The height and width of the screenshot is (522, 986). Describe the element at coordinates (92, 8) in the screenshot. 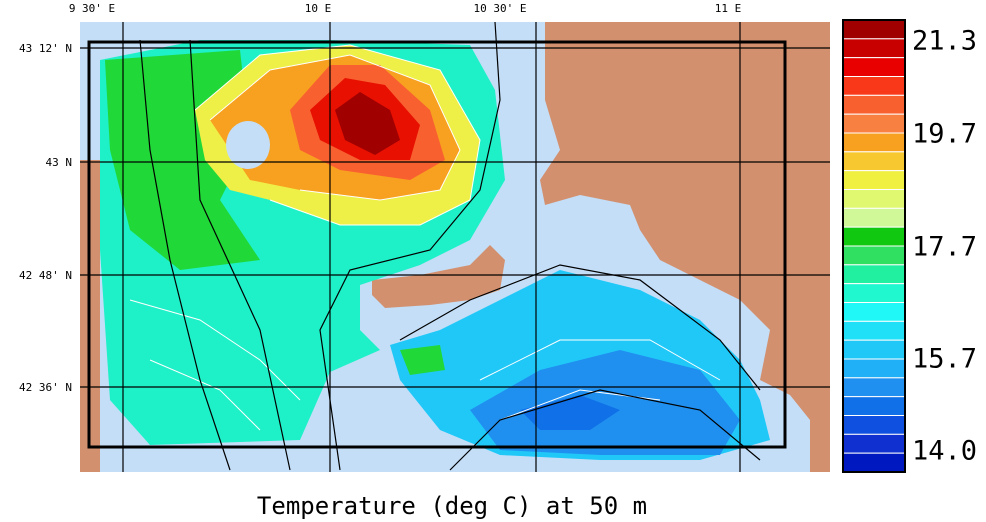

I see `longitude-label: 9 30' E` at that location.